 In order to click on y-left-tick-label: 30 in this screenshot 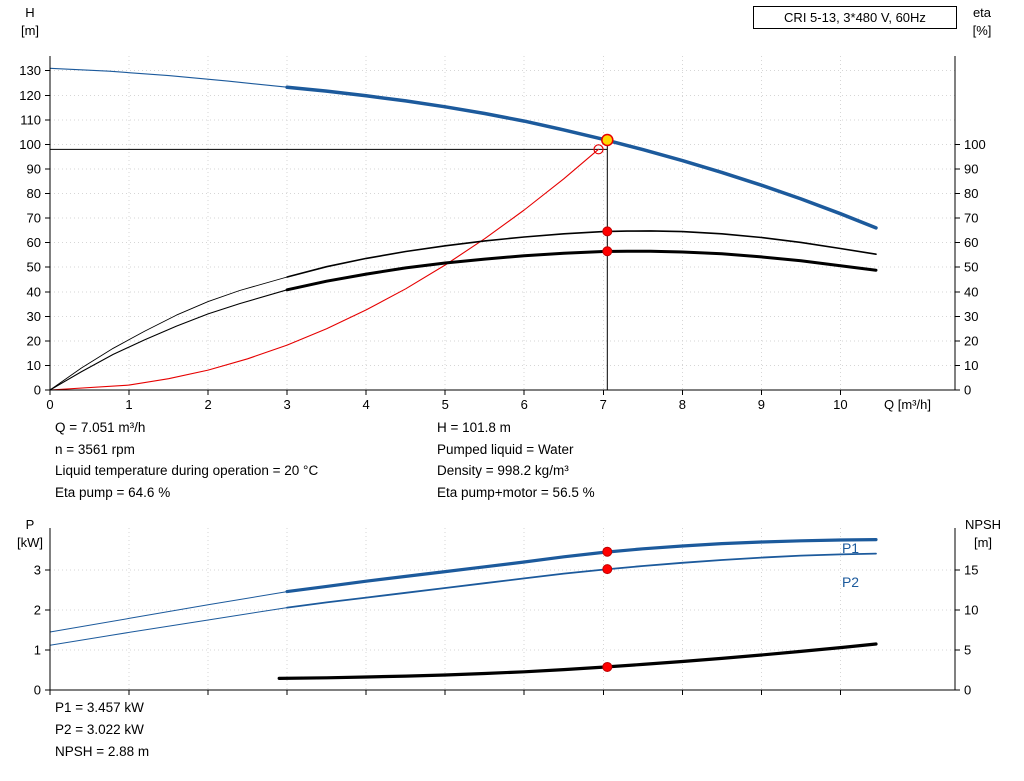, I will do `click(34, 316)`.